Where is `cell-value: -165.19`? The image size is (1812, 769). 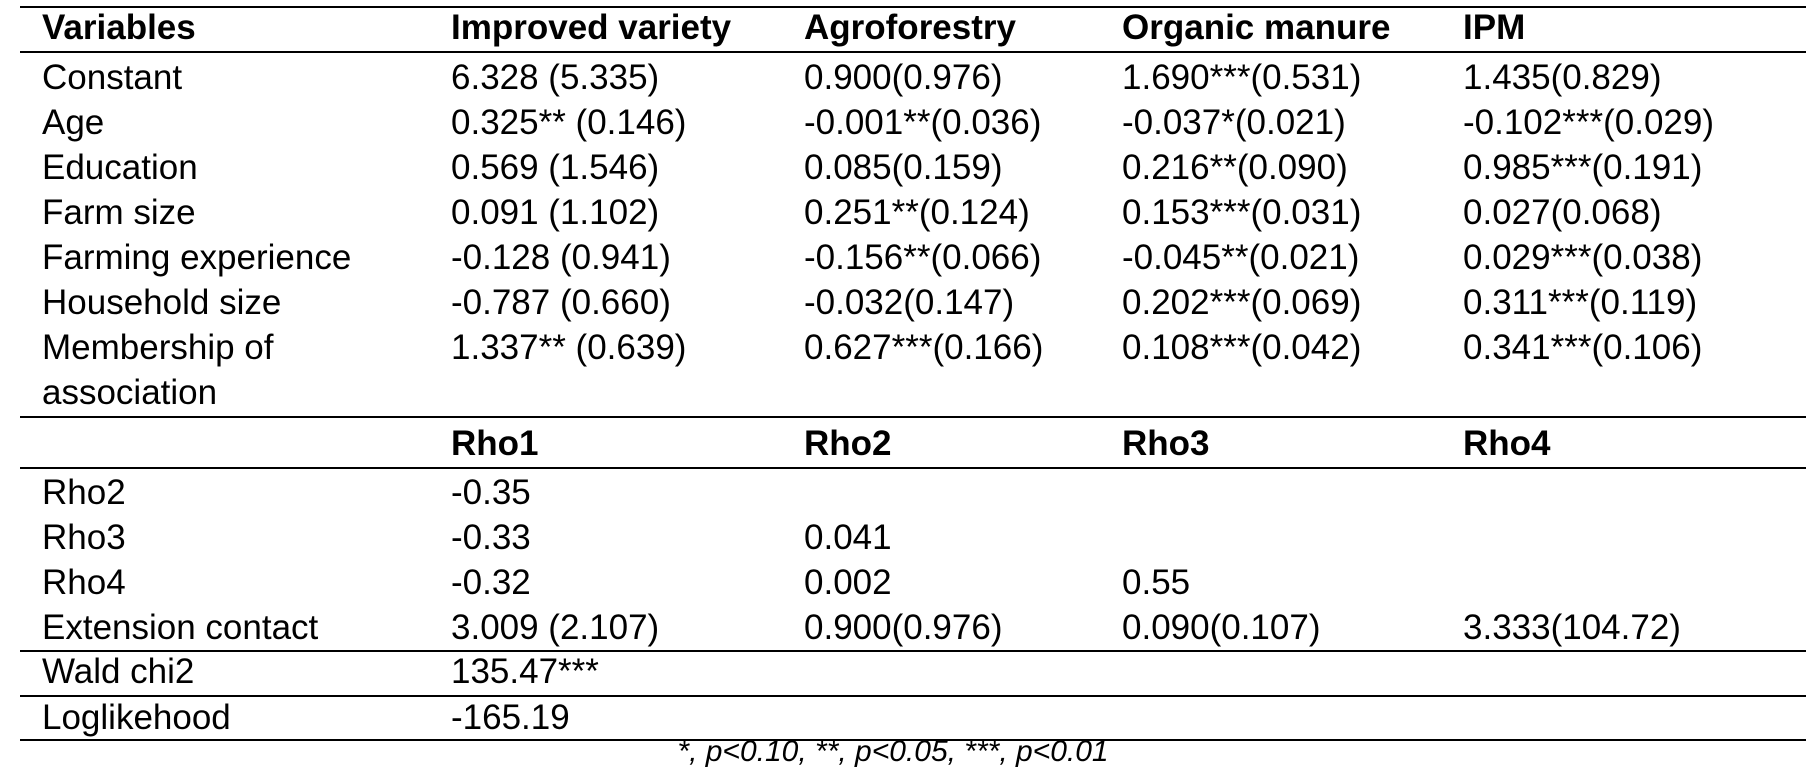
cell-value: -165.19 is located at coordinates (510, 717).